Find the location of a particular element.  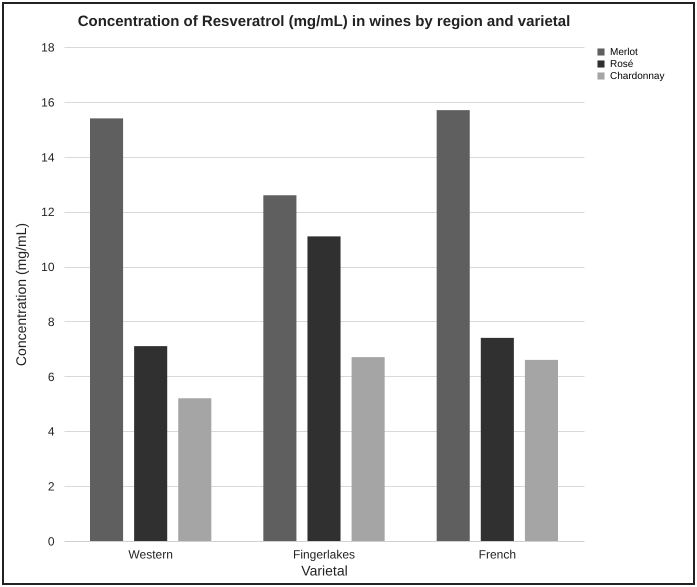

y-tick-label: 6 is located at coordinates (51, 377).